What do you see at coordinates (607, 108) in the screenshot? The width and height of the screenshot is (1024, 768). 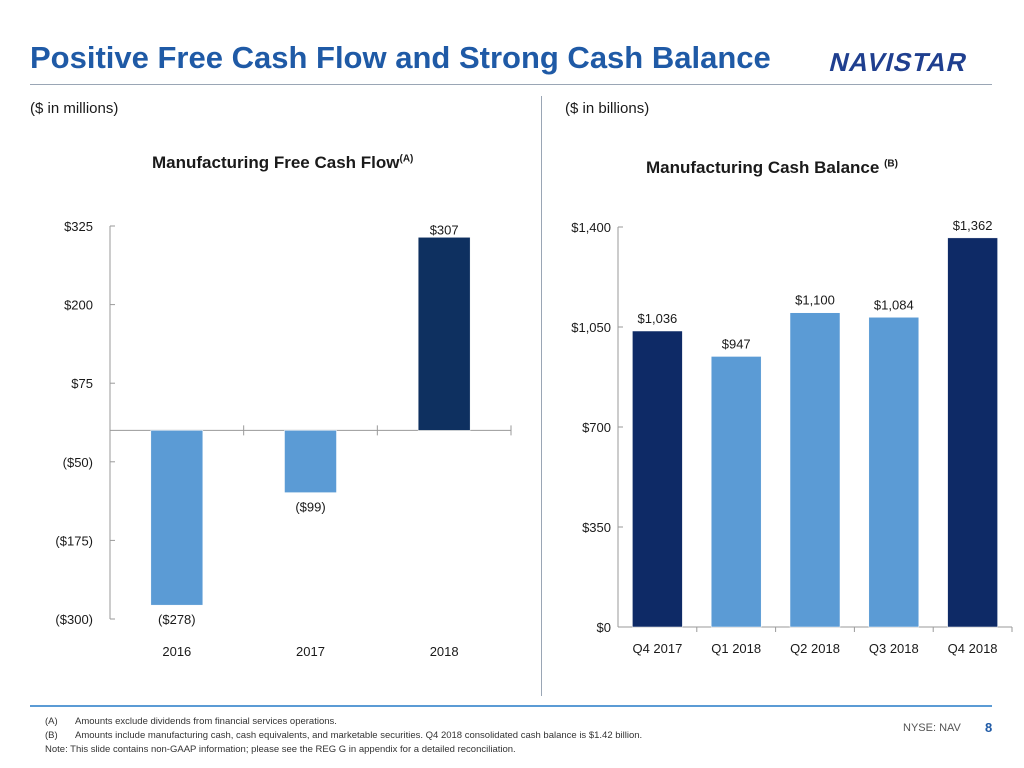 I see `right-unit-label: ($ in billions)` at bounding box center [607, 108].